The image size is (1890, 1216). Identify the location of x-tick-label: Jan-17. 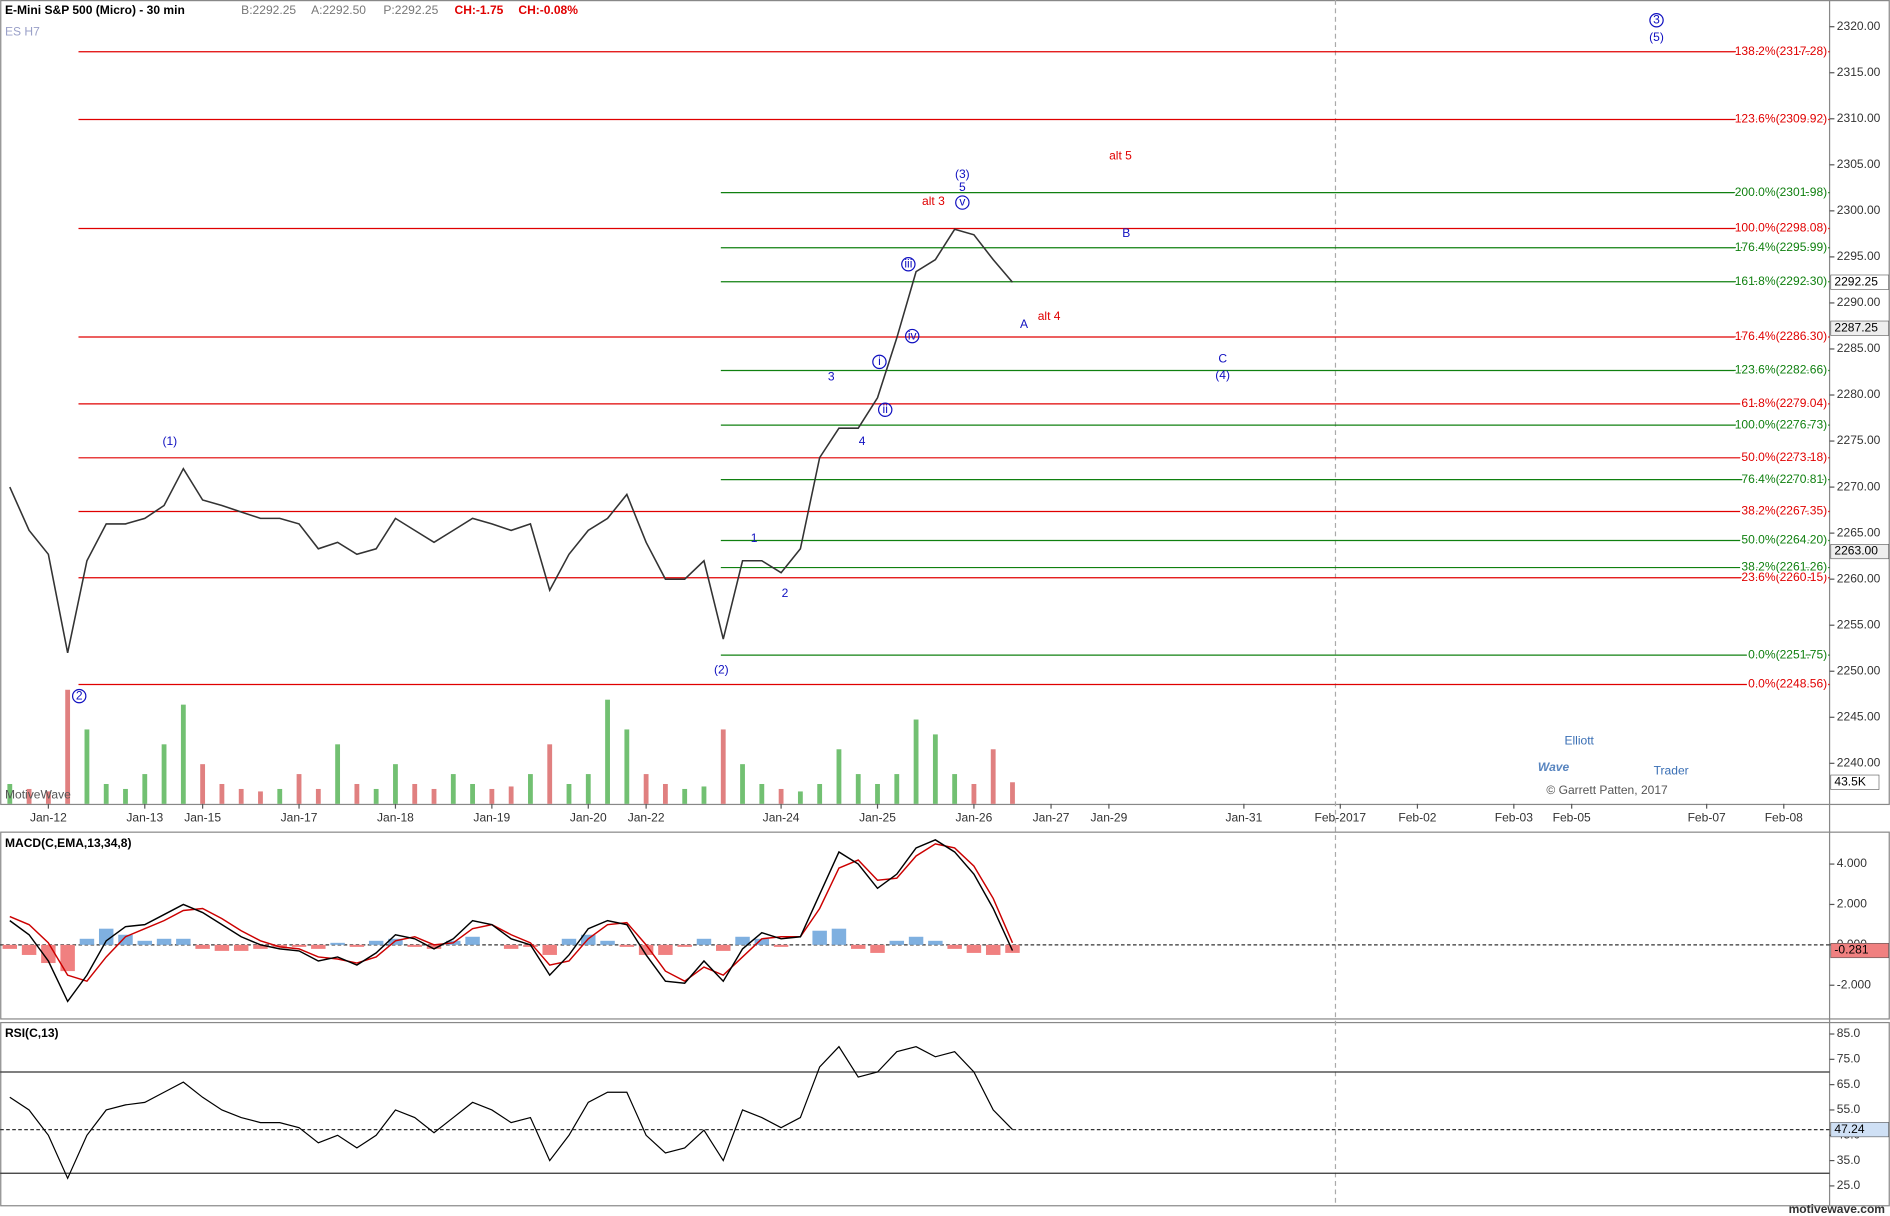
(299, 817).